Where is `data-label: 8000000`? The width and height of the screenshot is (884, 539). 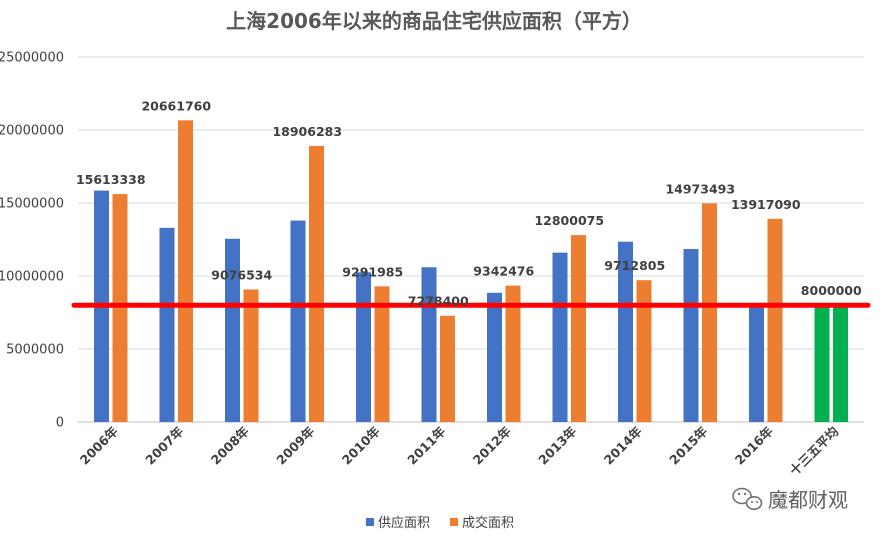 data-label: 8000000 is located at coordinates (831, 290).